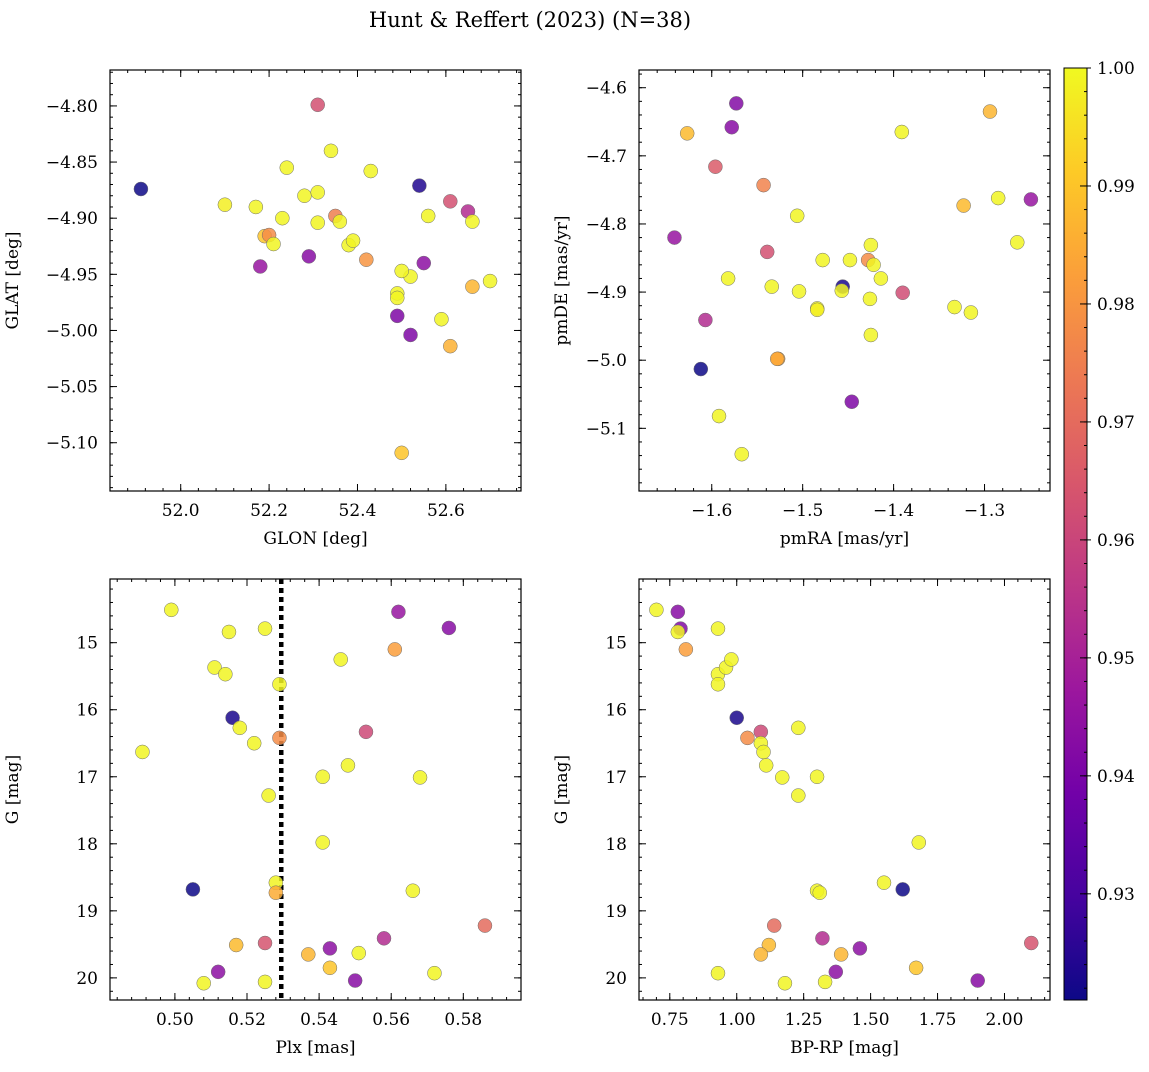 This screenshot has width=1149, height=1072. Describe the element at coordinates (562, 789) in the screenshot. I see `y-axis-label: G [mag]` at that location.